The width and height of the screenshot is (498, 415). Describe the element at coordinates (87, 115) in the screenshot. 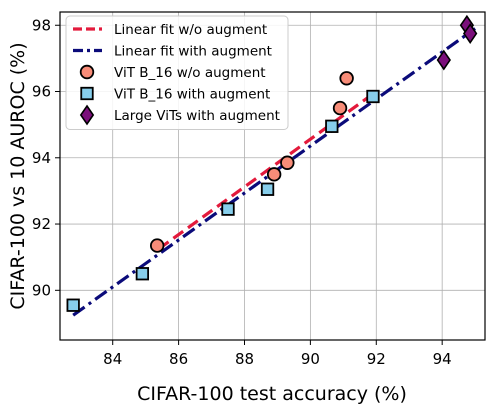

I see `legend-diamond-swatch` at that location.